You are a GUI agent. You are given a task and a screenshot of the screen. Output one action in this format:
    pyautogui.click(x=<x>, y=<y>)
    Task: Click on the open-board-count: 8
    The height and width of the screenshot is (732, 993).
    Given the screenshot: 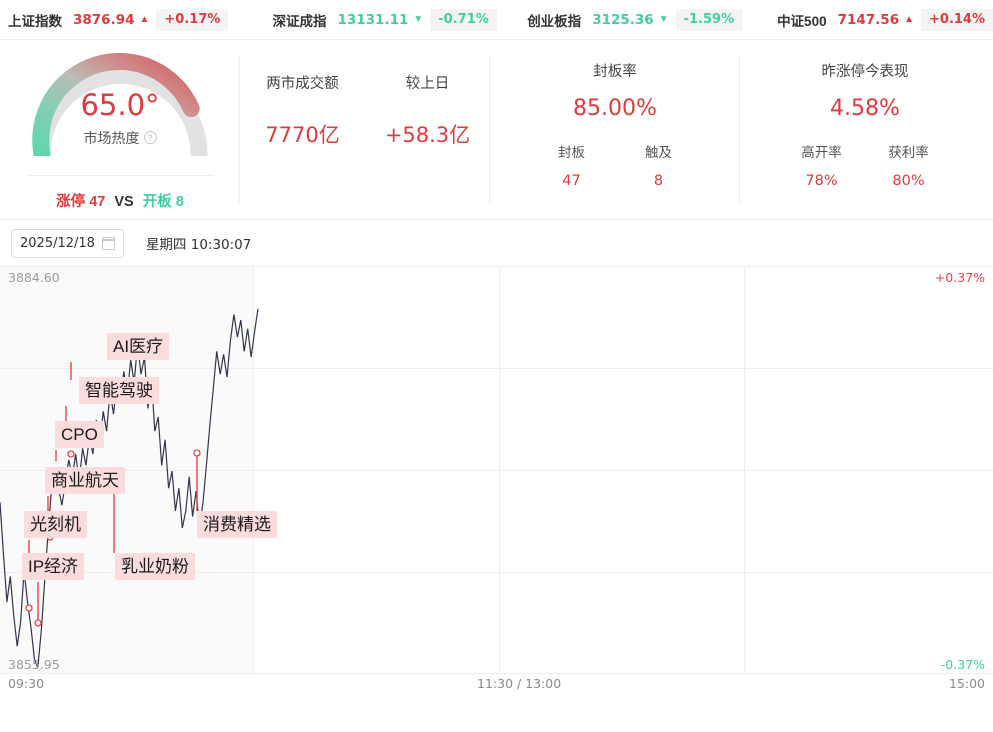 What is the action you would take?
    pyautogui.click(x=179, y=202)
    